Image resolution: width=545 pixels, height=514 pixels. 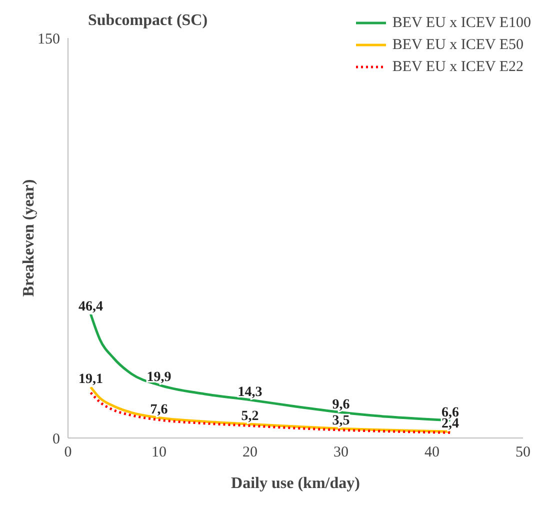 What do you see at coordinates (295, 483) in the screenshot?
I see `x-axis-title: Daily use (km/day)` at bounding box center [295, 483].